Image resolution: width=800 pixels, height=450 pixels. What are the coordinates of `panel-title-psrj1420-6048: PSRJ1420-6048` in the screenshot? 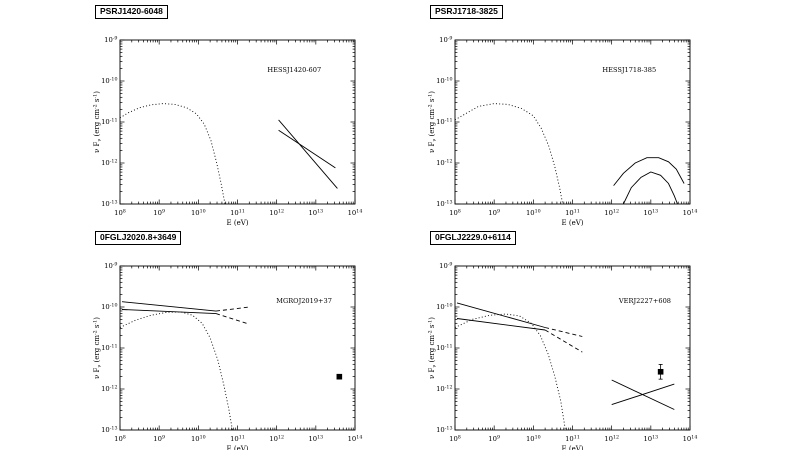 It's located at (131, 12).